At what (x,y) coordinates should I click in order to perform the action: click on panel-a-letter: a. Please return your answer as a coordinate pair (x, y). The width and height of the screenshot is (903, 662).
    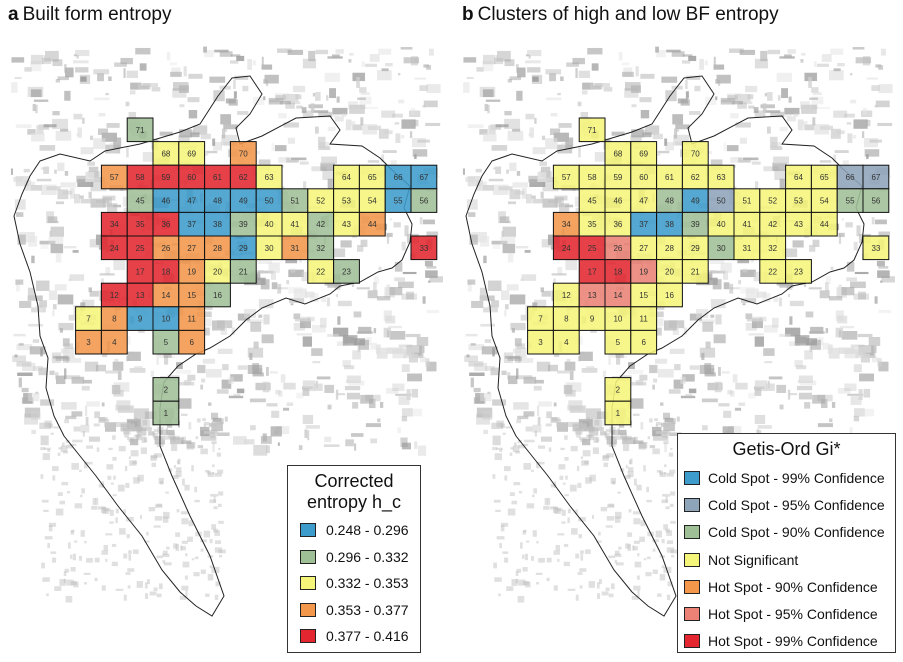
    Looking at the image, I should click on (13, 14).